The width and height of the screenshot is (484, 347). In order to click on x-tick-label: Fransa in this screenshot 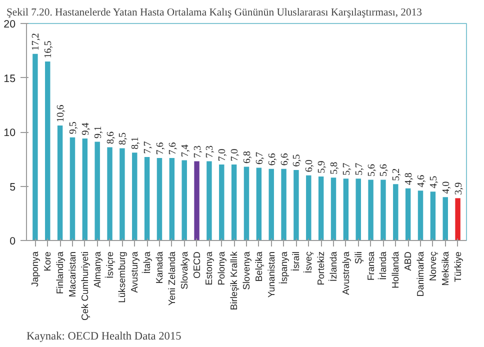, I will do `click(371, 265)`.